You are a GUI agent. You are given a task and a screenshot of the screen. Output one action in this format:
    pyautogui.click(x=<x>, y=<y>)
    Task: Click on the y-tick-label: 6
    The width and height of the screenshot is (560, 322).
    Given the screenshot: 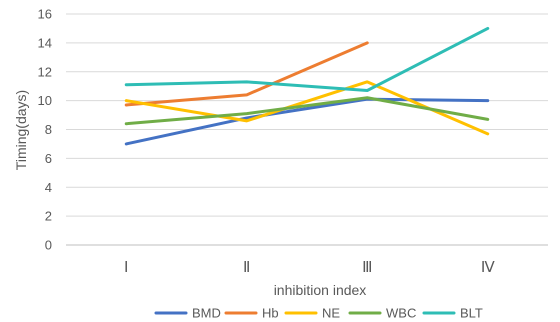 What is the action you would take?
    pyautogui.click(x=48, y=158)
    